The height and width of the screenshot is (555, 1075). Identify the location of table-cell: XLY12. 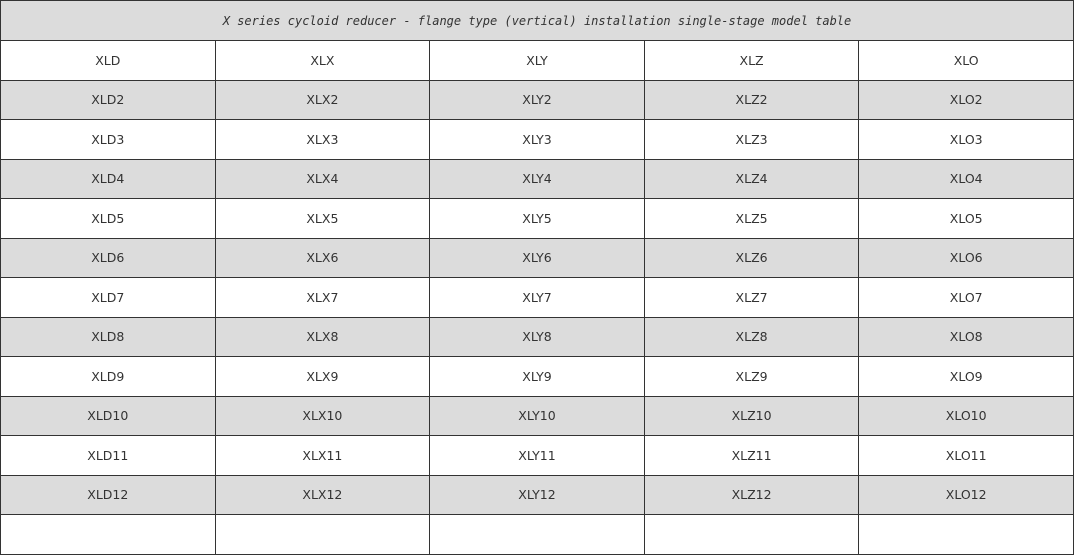
(537, 494).